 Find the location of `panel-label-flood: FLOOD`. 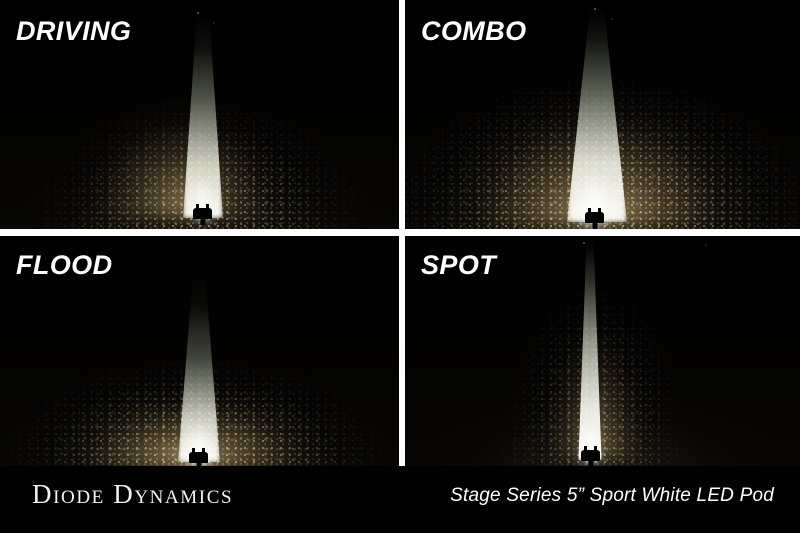

panel-label-flood: FLOOD is located at coordinates (64, 265).